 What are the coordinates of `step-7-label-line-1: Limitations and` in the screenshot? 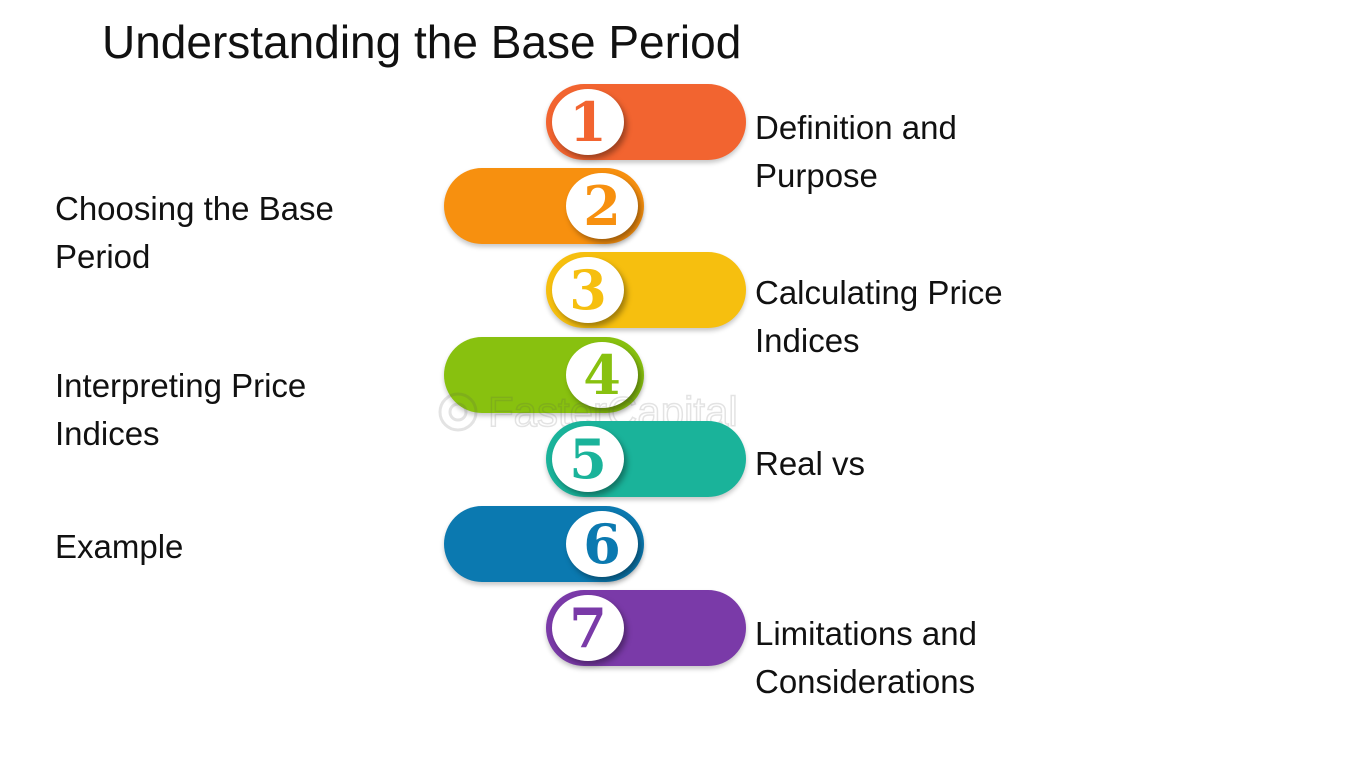 It's located at (866, 633).